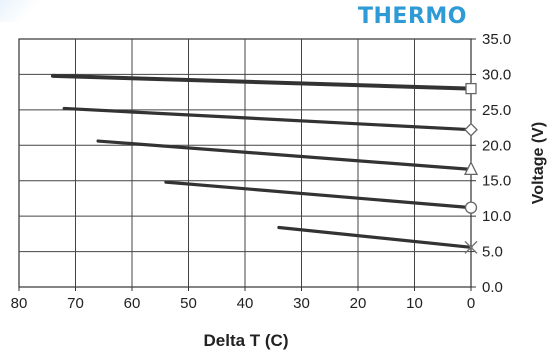  Describe the element at coordinates (471, 88) in the screenshot. I see `marker-square` at that location.